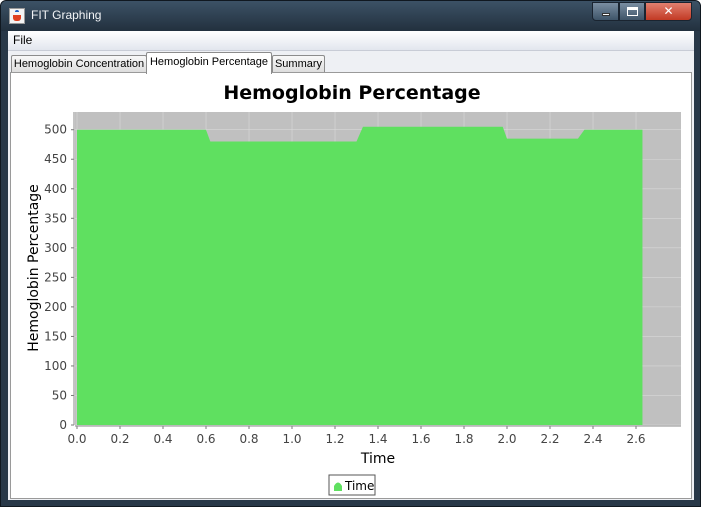  What do you see at coordinates (377, 459) in the screenshot?
I see `x-axis-label: Time` at bounding box center [377, 459].